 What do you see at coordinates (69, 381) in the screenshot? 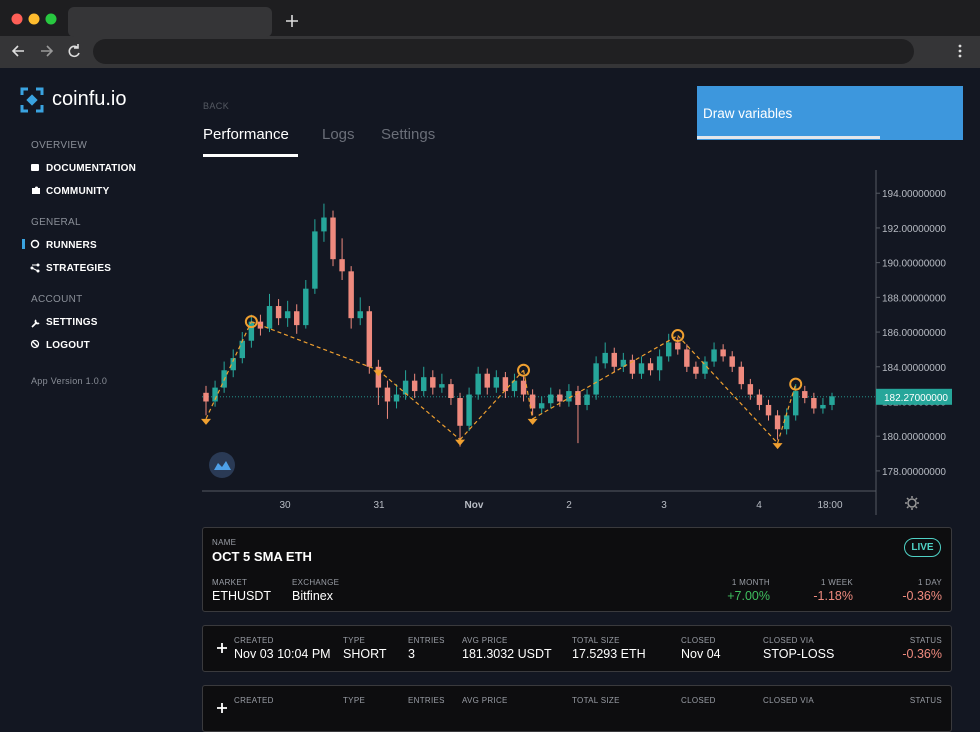
I see `app-version: App Version 1.0.0` at bounding box center [69, 381].